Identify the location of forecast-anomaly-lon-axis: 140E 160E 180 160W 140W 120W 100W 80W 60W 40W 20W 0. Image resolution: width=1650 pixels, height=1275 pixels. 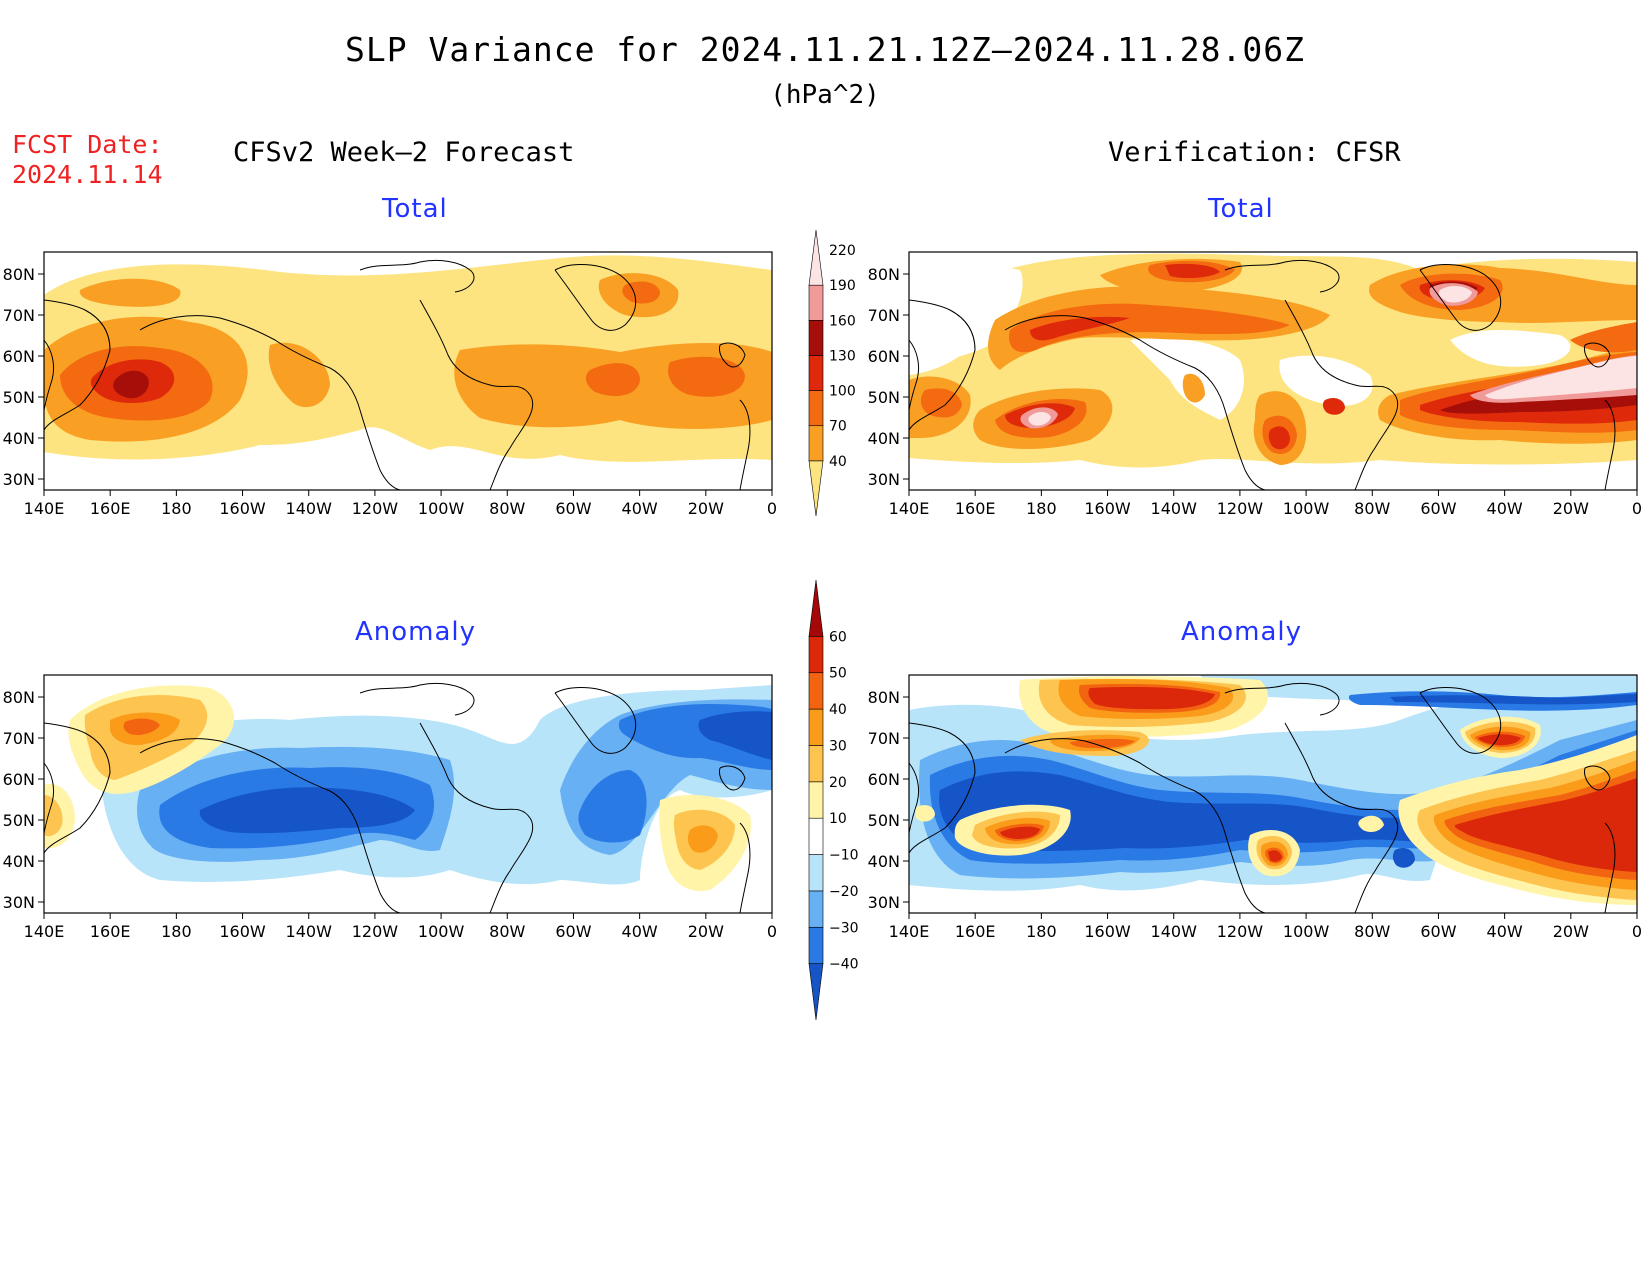
(400, 927).